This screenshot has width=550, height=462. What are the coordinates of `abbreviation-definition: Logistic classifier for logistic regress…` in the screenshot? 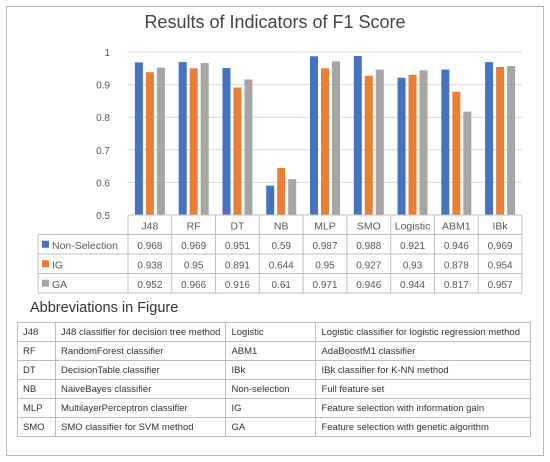 It's located at (423, 332).